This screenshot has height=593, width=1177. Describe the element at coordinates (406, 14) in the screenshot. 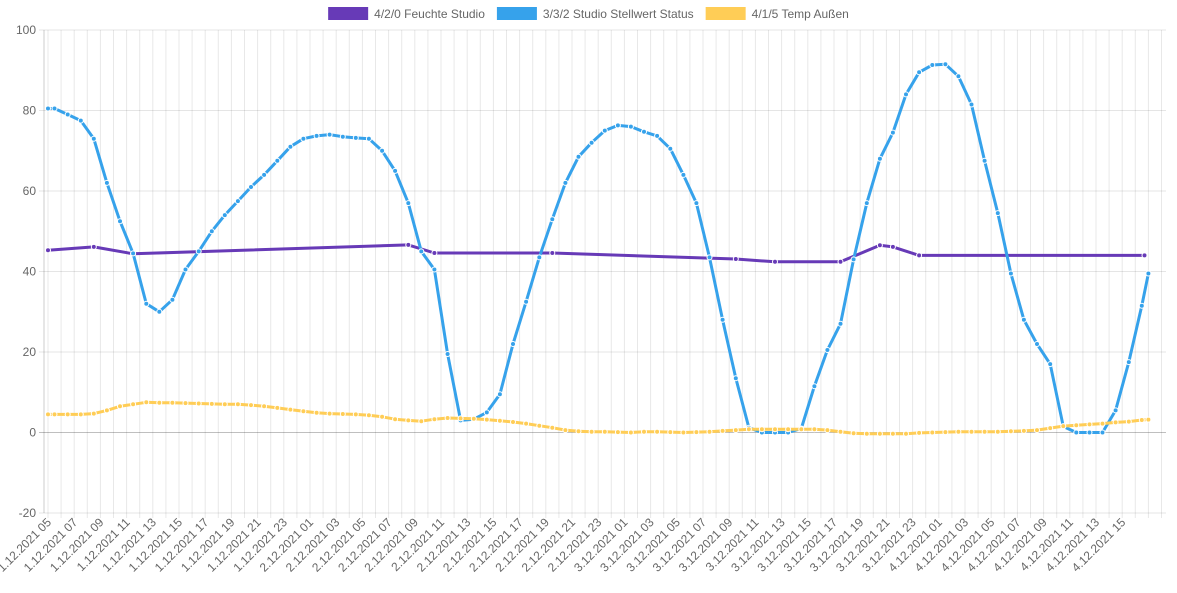

I see `legend-item: 4/2/0 Feuchte Studio` at that location.